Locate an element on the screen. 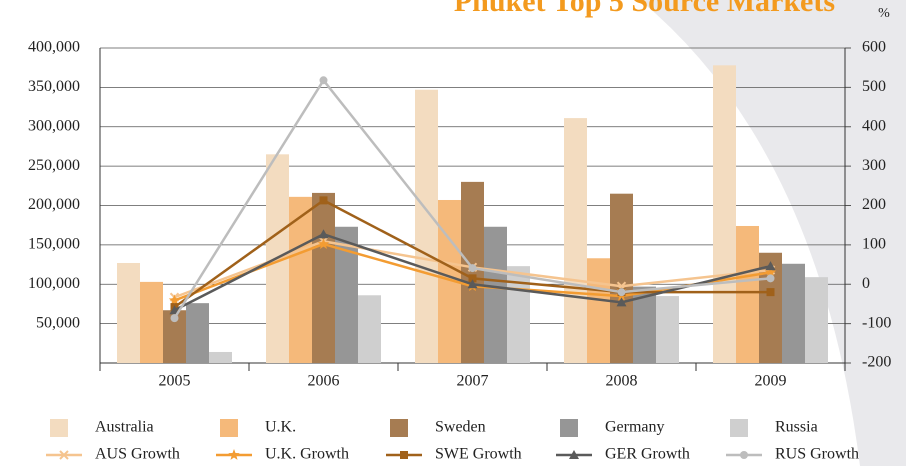  y-tick-label: 300,000 is located at coordinates (54, 125).